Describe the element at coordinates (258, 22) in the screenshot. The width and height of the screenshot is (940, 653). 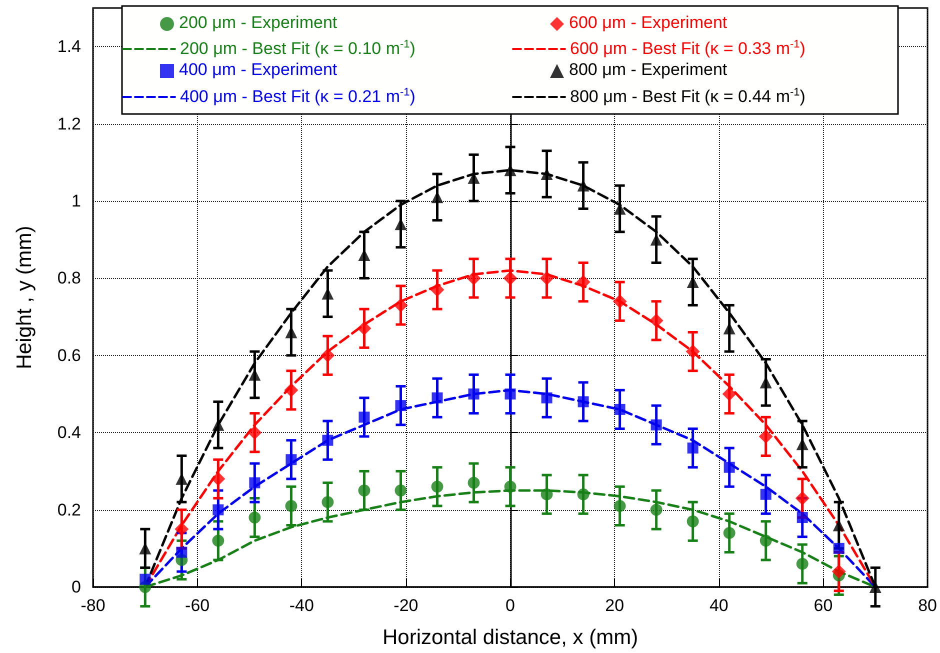
I see `legend-label: 200 μm - Experiment` at that location.